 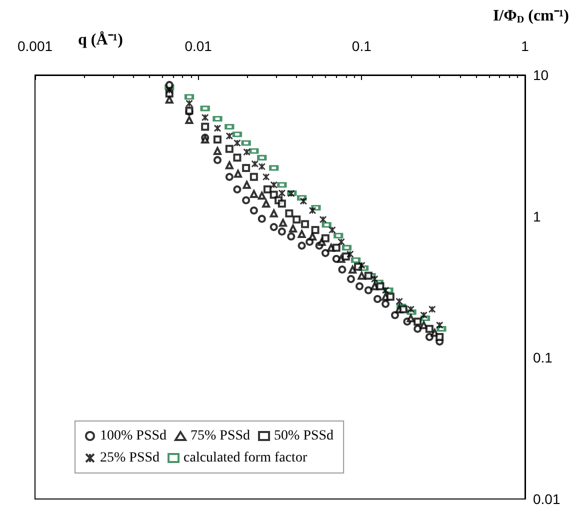 I want to click on legend-label: 75% PSSd, so click(x=220, y=436).